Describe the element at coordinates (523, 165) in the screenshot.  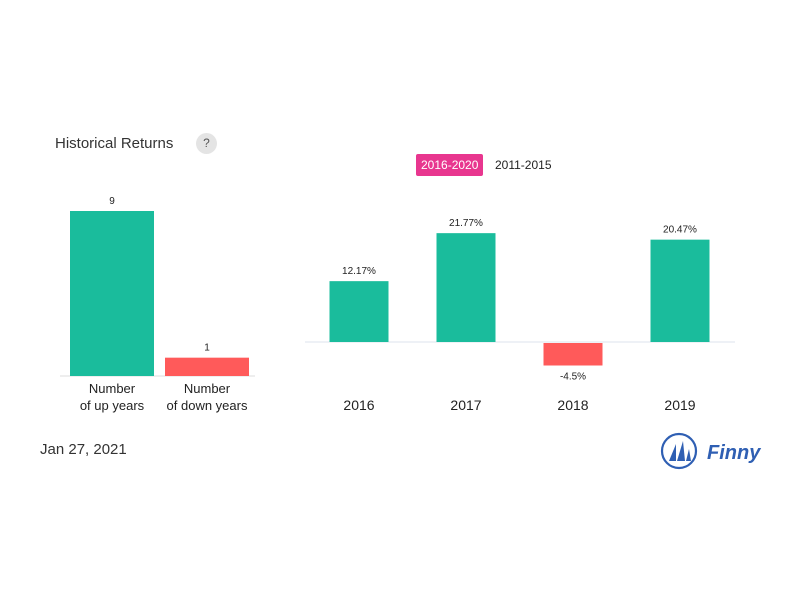
I see `tab-2011-2015: 2011-2015` at that location.